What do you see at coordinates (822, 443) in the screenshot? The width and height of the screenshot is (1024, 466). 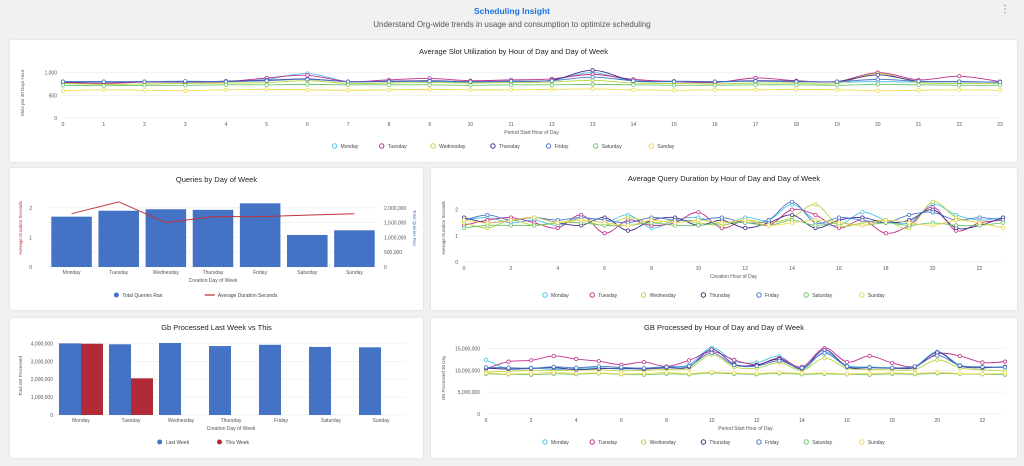 I see `gbhour-legend-label: Saturday` at bounding box center [822, 443].